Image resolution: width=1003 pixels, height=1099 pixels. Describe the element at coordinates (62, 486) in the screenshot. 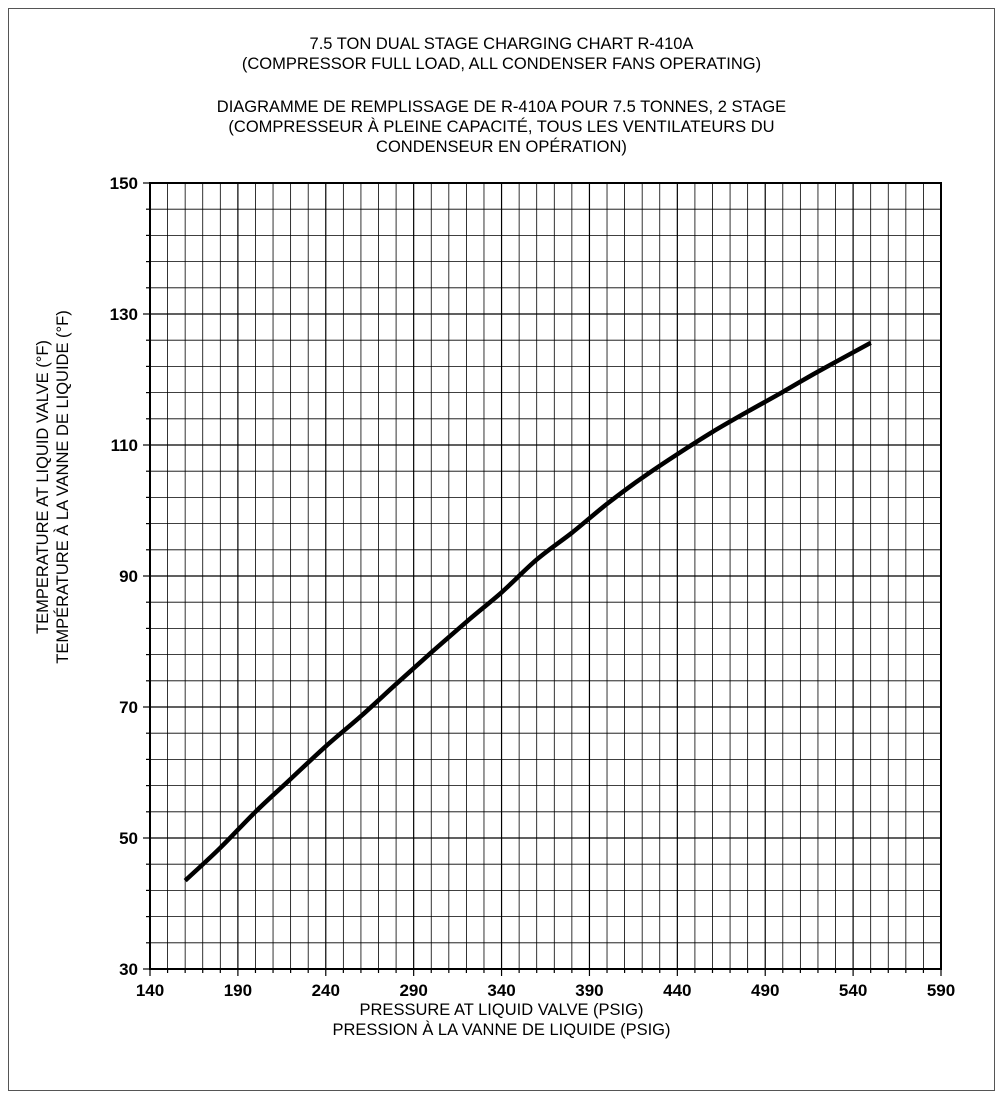

I see `y-axis-label-line-2: TEMPÉRATURE À LA VANNE DE LIQUIDE (°F)` at that location.